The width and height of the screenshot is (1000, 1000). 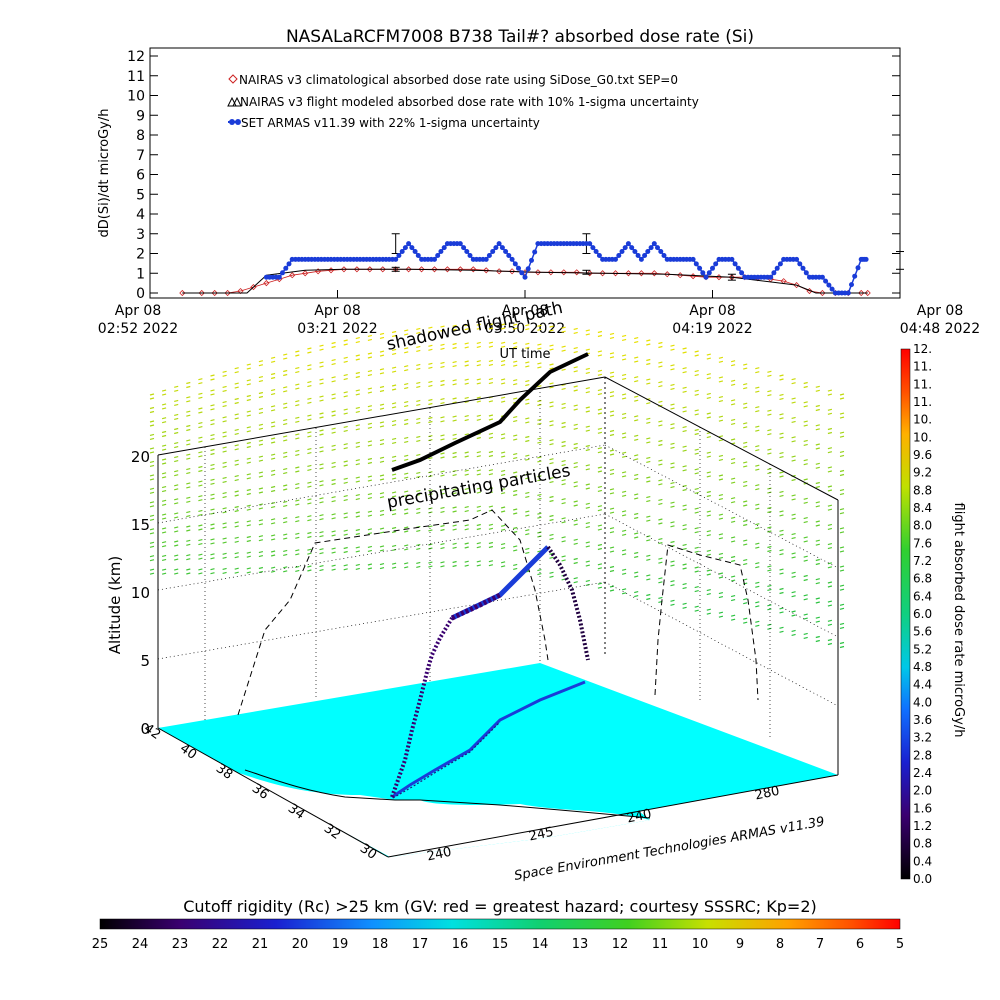 What do you see at coordinates (140, 457) in the screenshot?
I see `z-tick-label: 20` at bounding box center [140, 457].